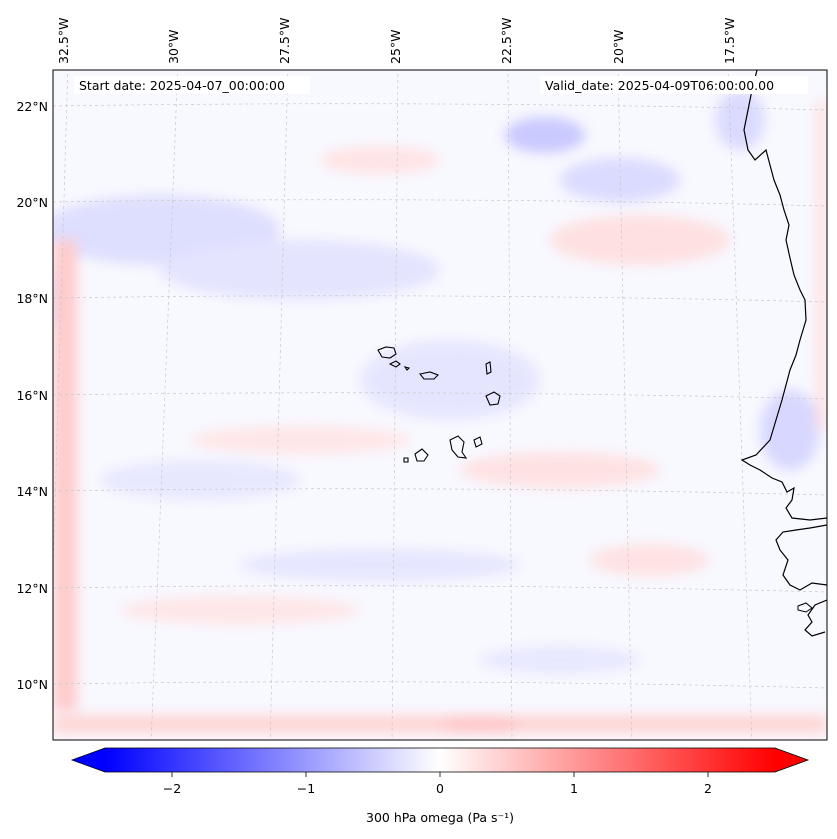 This screenshot has width=837, height=839. What do you see at coordinates (173, 46) in the screenshot?
I see `lon-label-30w: 30°W` at bounding box center [173, 46].